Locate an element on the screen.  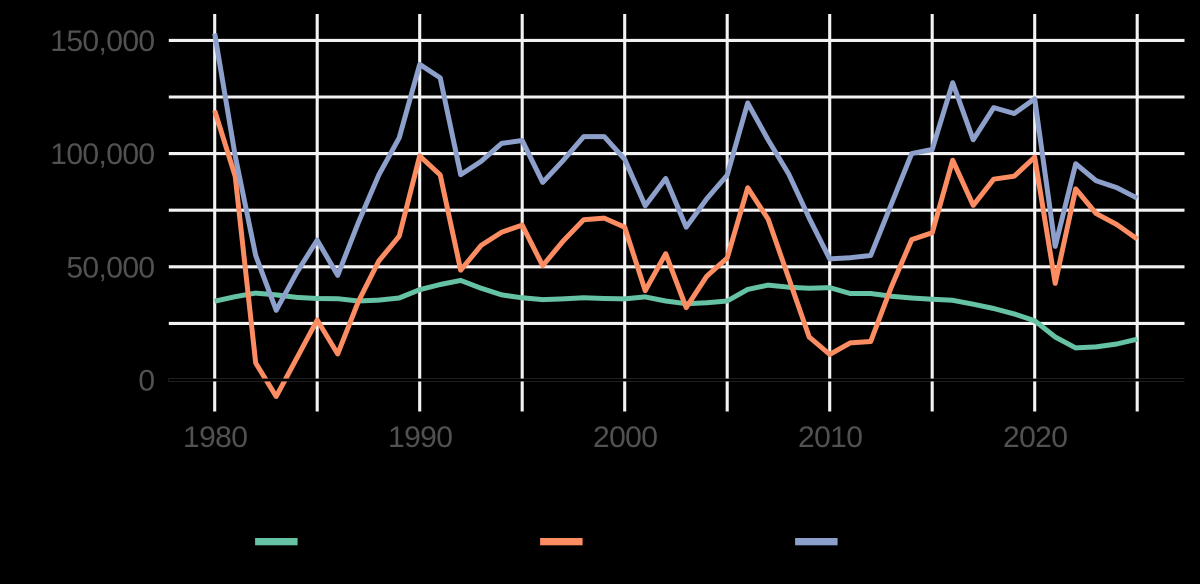
svg-text: 2010 is located at coordinates (830, 437).